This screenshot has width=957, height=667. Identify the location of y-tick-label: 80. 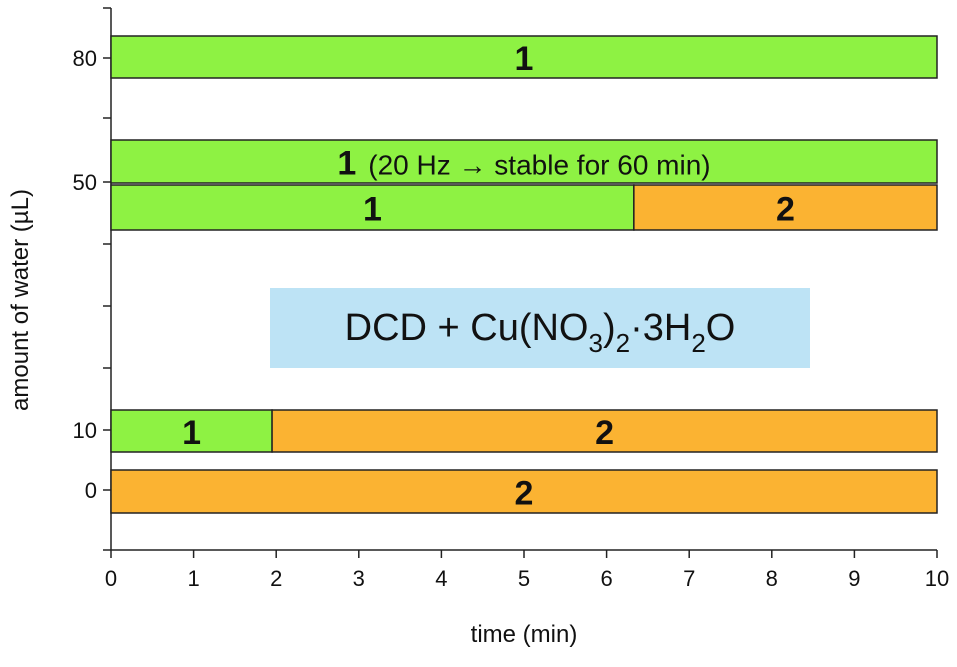
(85, 58).